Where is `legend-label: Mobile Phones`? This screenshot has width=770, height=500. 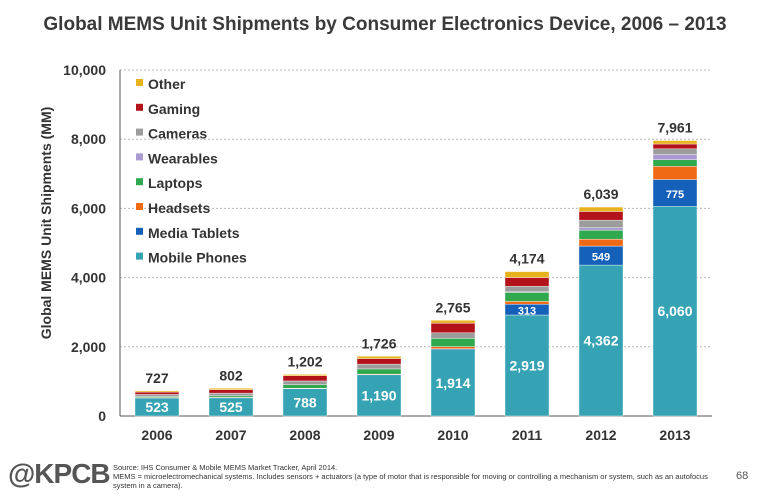 legend-label: Mobile Phones is located at coordinates (197, 258).